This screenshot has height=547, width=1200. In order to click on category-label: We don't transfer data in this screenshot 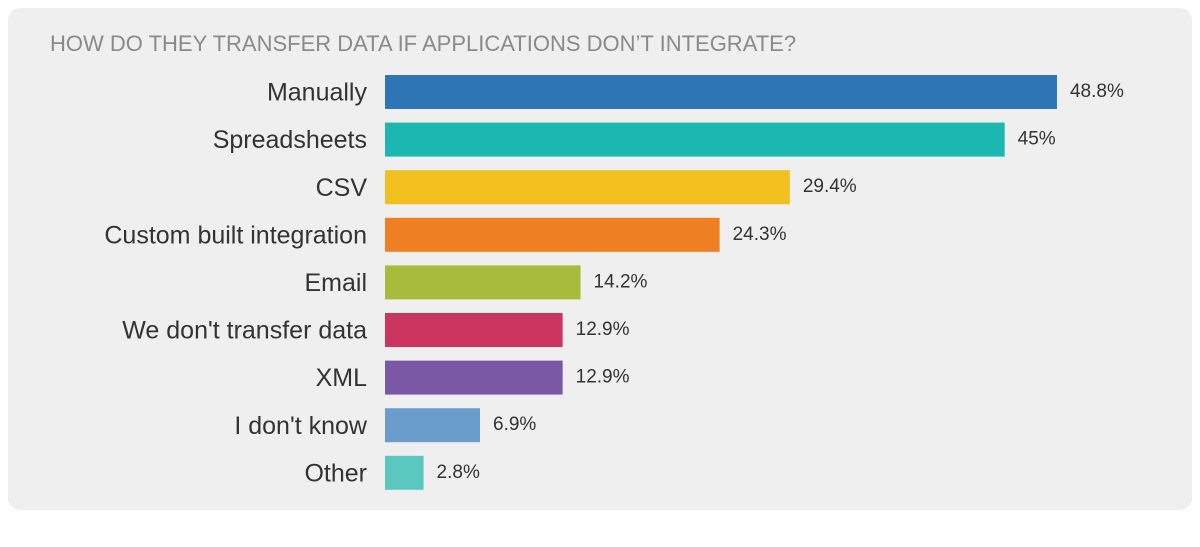, I will do `click(244, 331)`.